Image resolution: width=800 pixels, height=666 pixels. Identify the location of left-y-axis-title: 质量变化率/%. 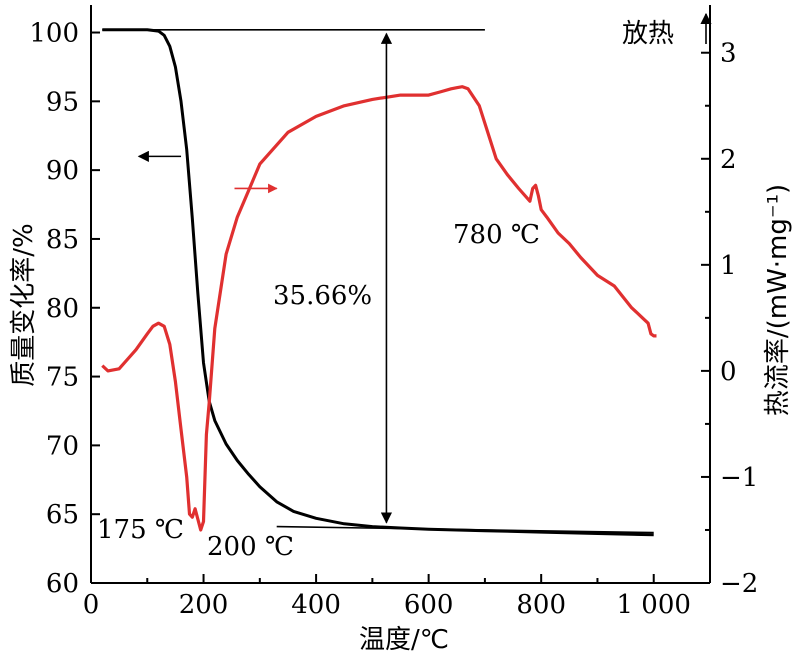
(24, 304).